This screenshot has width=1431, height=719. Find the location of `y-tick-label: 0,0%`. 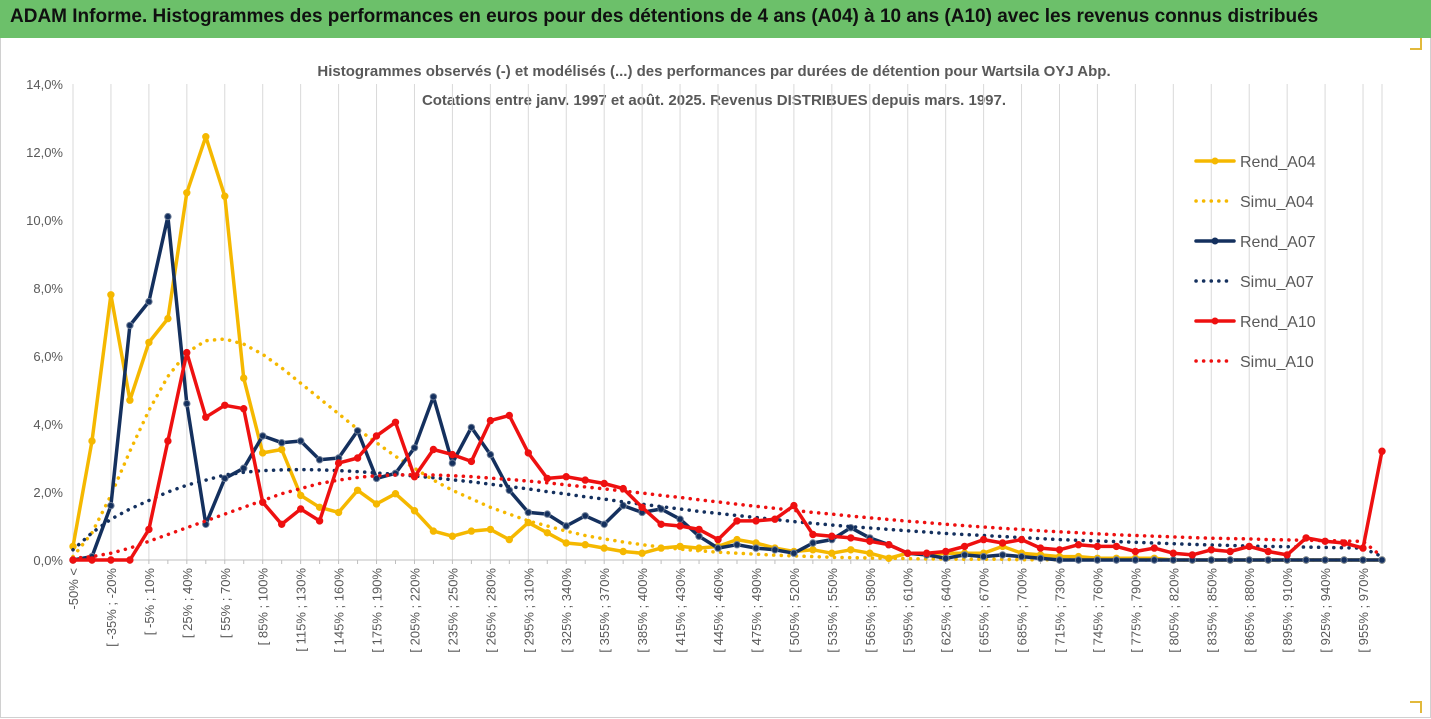

y-tick-label: 0,0% is located at coordinates (48, 560).